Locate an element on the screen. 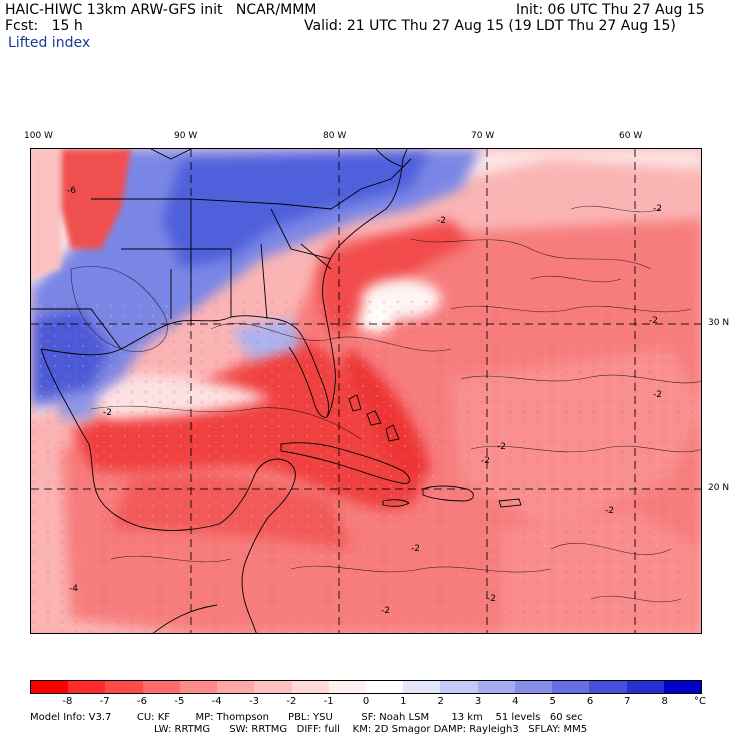  lat-label-20n: 20 N is located at coordinates (719, 488).